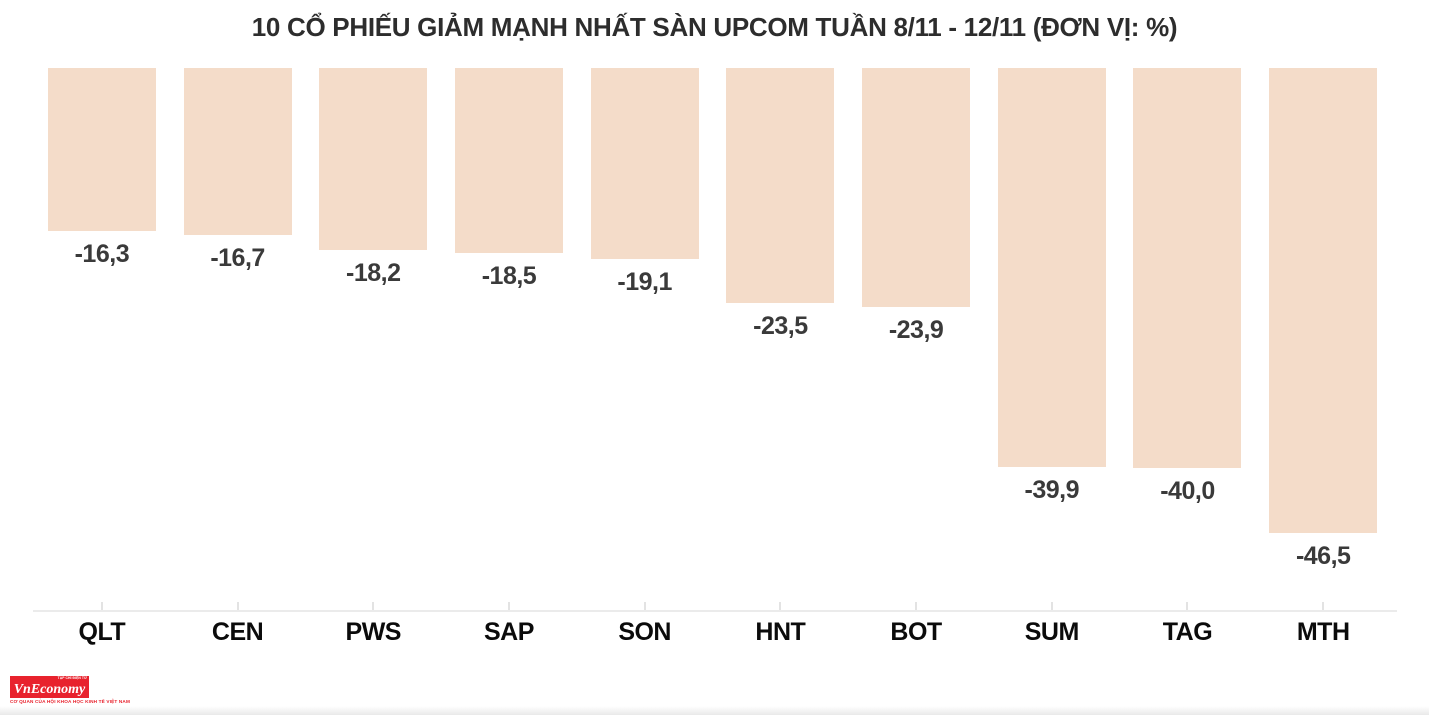 Image resolution: width=1429 pixels, height=715 pixels. What do you see at coordinates (373, 632) in the screenshot?
I see `category-label-pws: PWS` at bounding box center [373, 632].